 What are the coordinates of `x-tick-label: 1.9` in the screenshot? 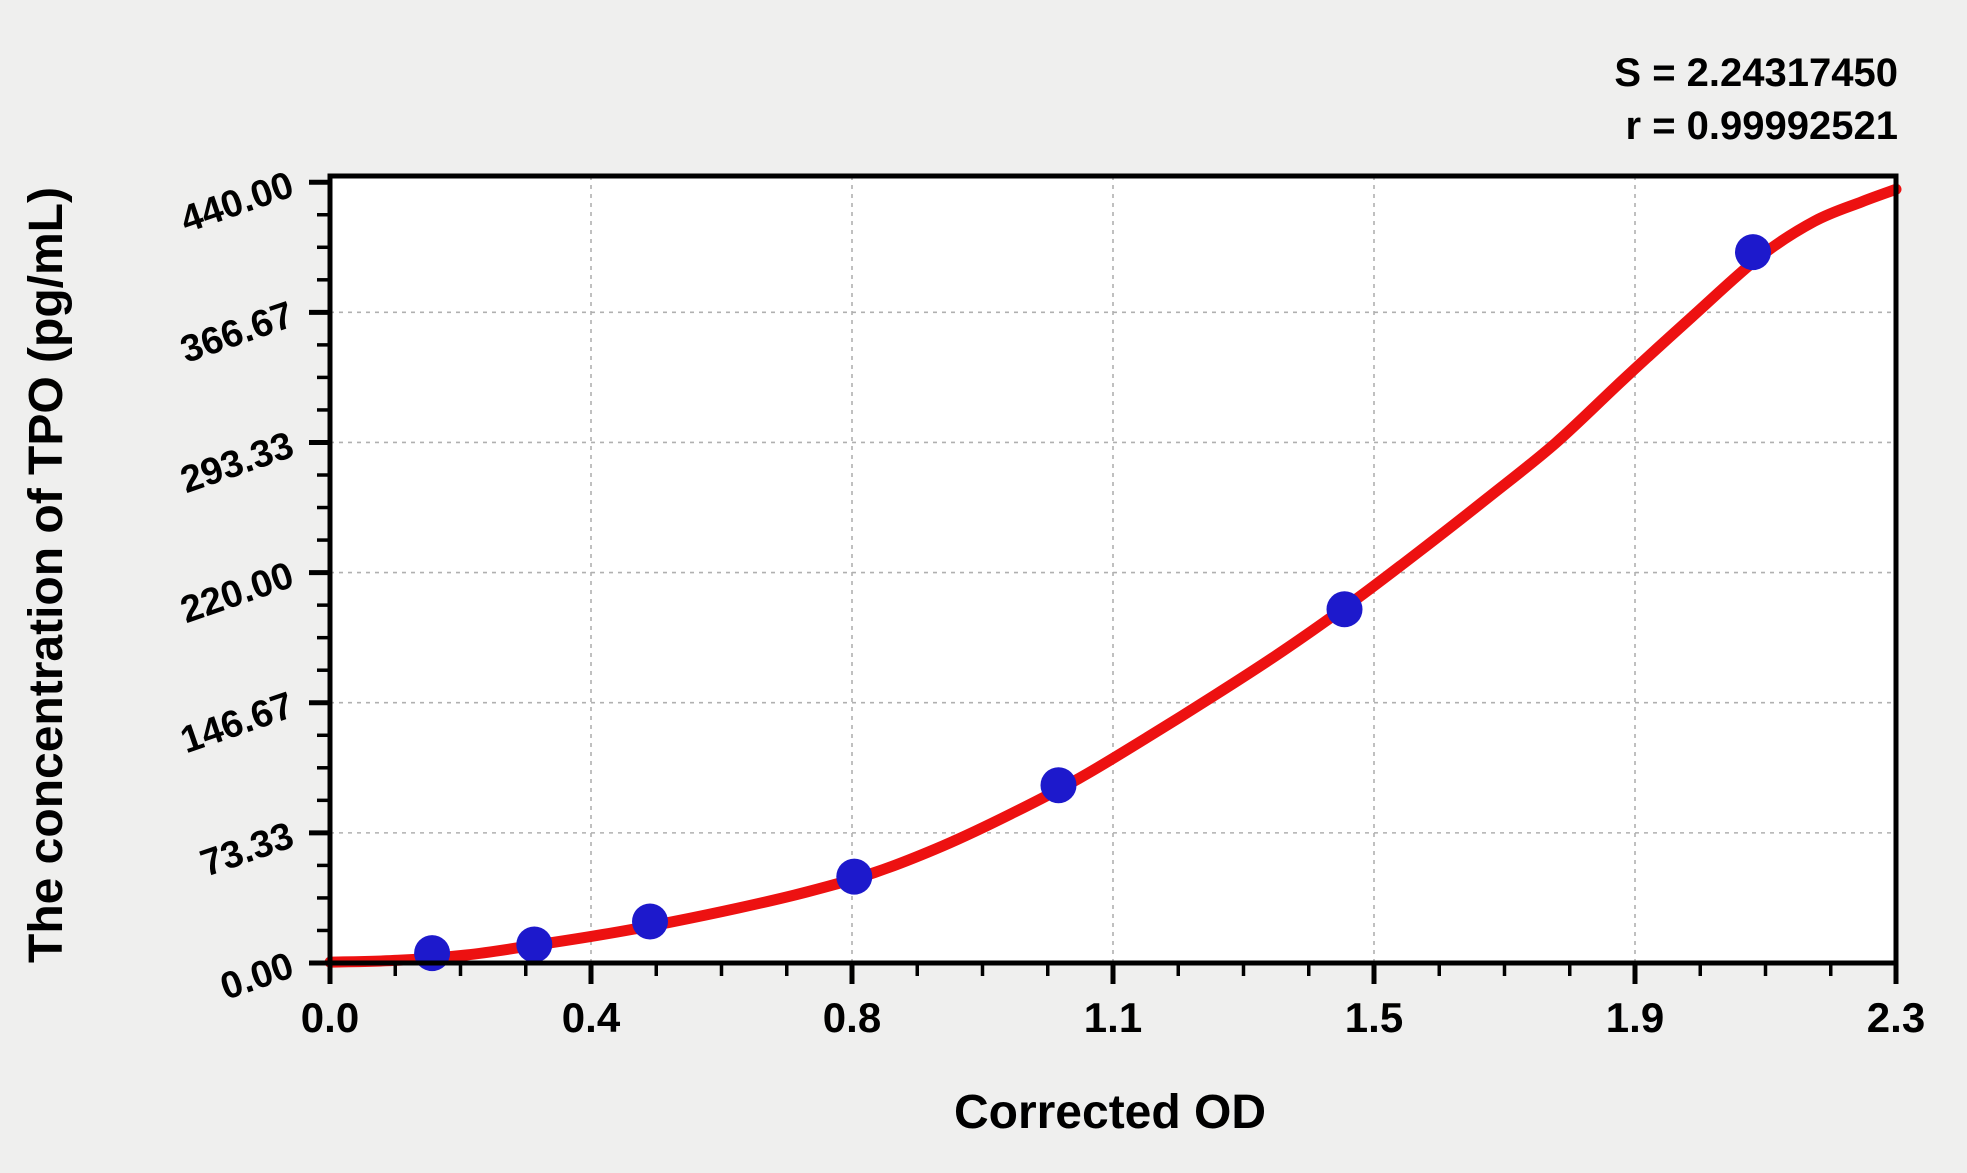 It's located at (1635, 1017).